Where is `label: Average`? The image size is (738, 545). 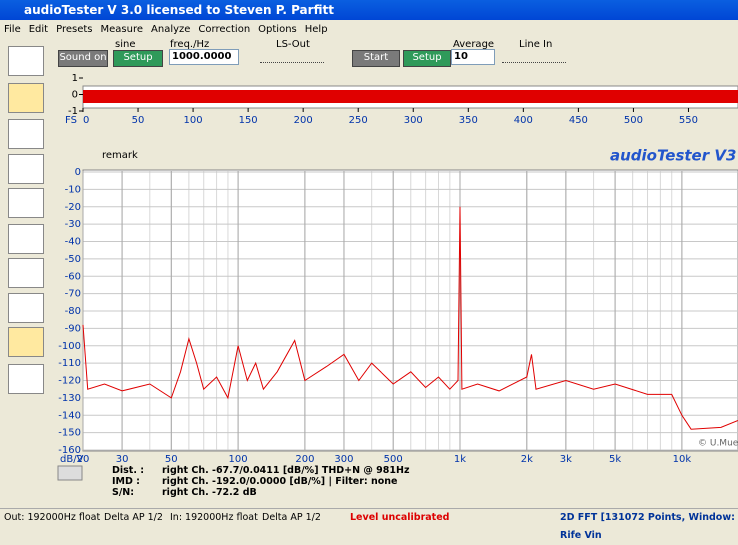
label: Average is located at coordinates (474, 44).